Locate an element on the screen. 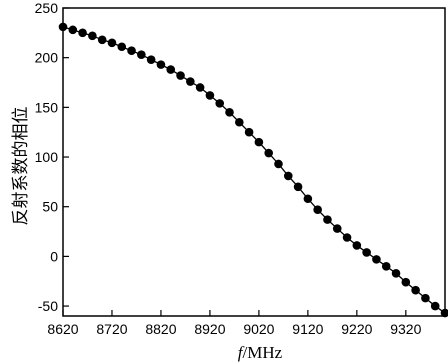 Image resolution: width=448 pixels, height=364 pixels. x-tick-label: 8720 is located at coordinates (111, 329).